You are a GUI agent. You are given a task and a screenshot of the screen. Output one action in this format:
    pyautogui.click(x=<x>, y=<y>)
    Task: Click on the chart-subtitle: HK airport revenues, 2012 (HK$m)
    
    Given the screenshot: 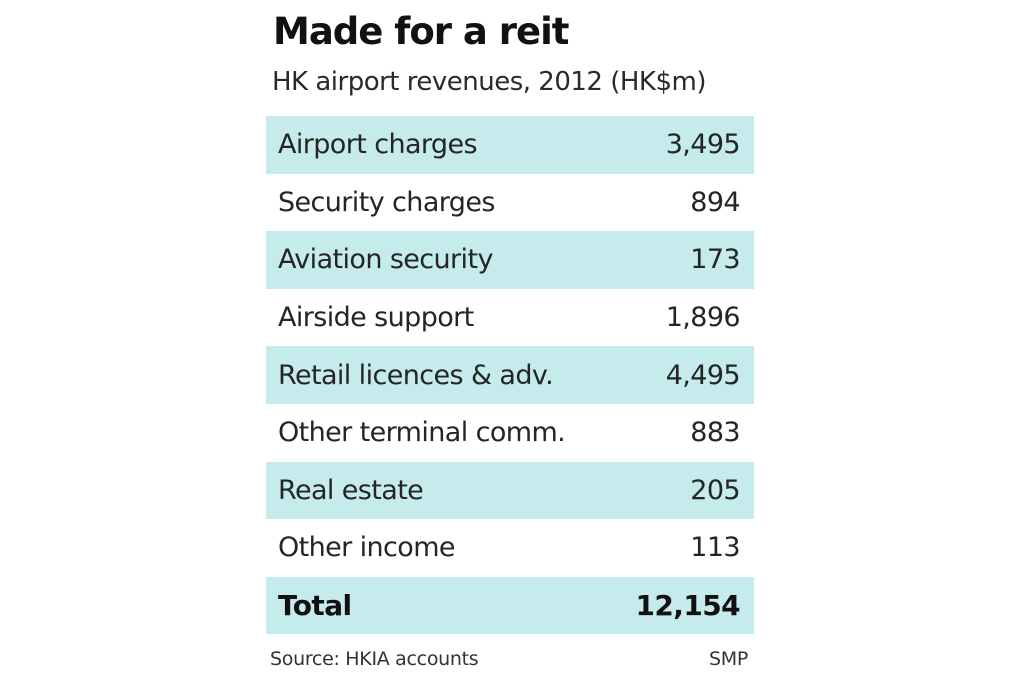 What is the action you would take?
    pyautogui.click(x=489, y=82)
    